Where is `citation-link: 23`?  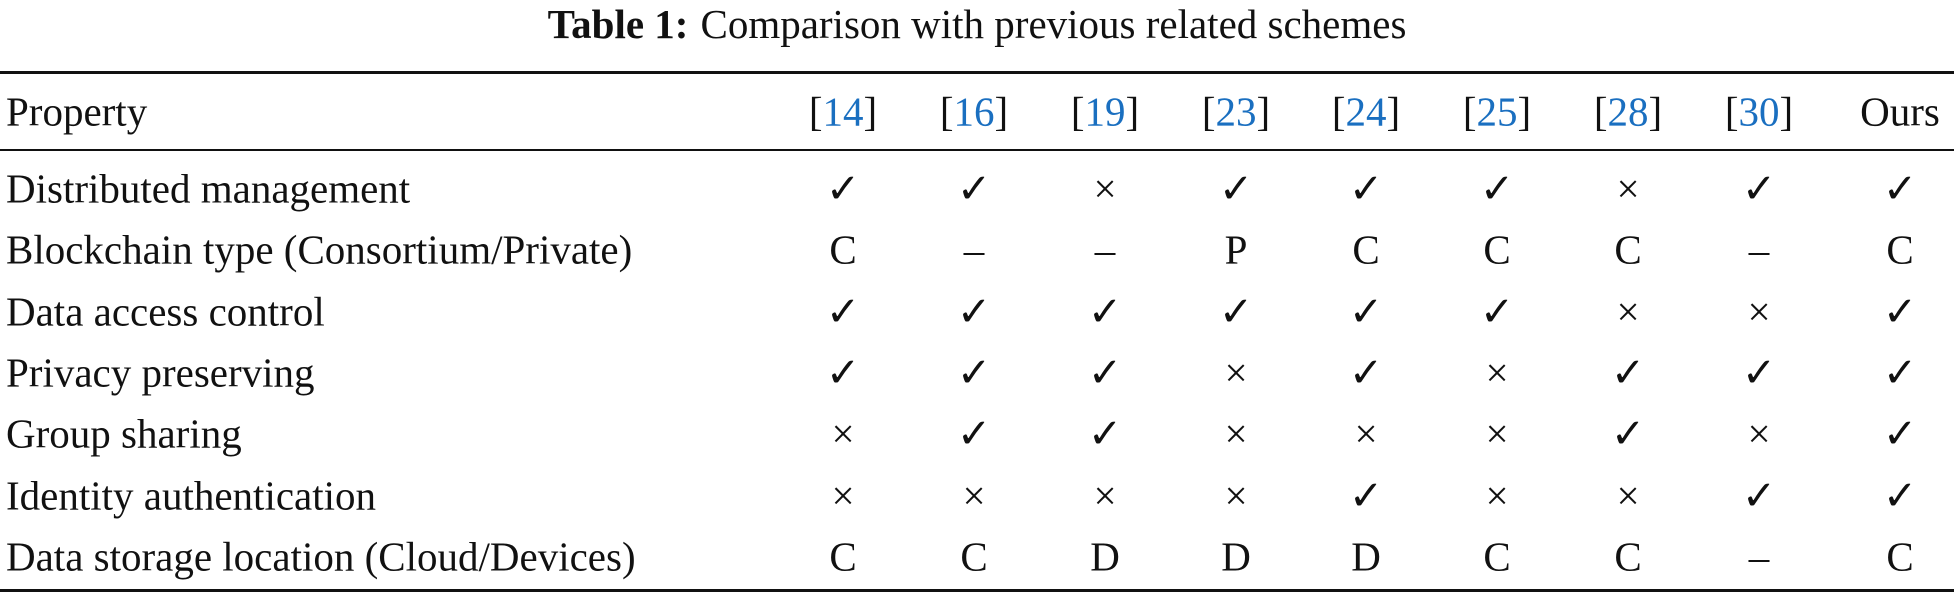
citation-link: 23 is located at coordinates (1236, 111).